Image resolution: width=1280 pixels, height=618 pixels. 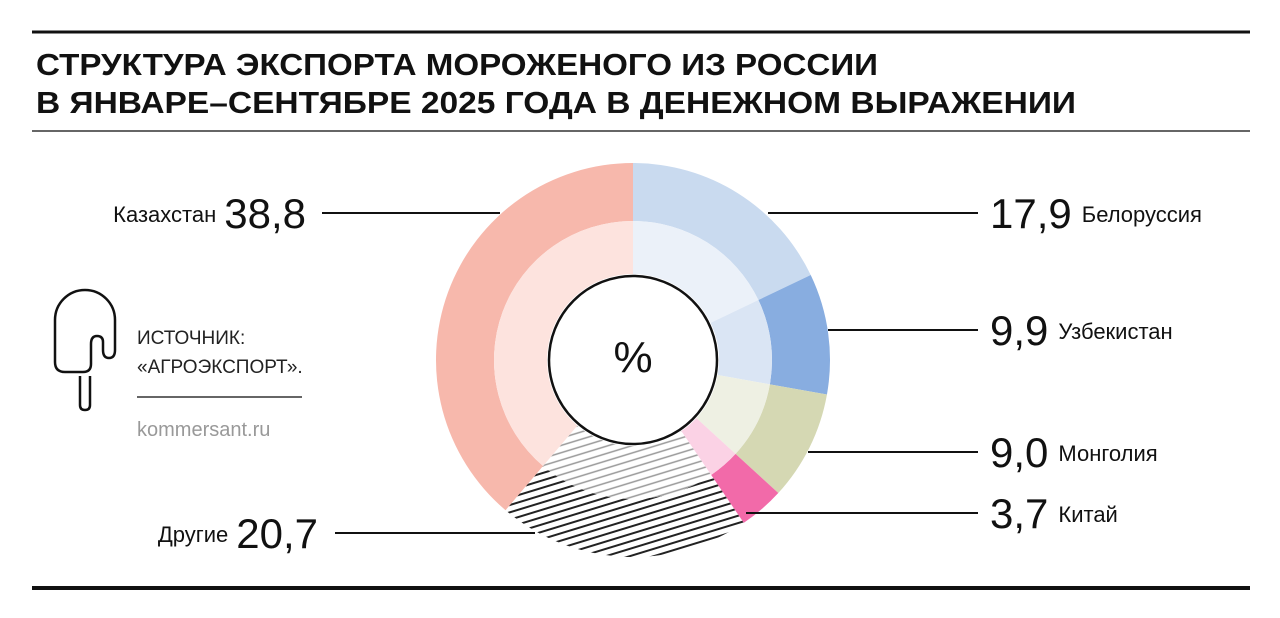 What do you see at coordinates (85, 350) in the screenshot?
I see `ice-cream-icon` at bounding box center [85, 350].